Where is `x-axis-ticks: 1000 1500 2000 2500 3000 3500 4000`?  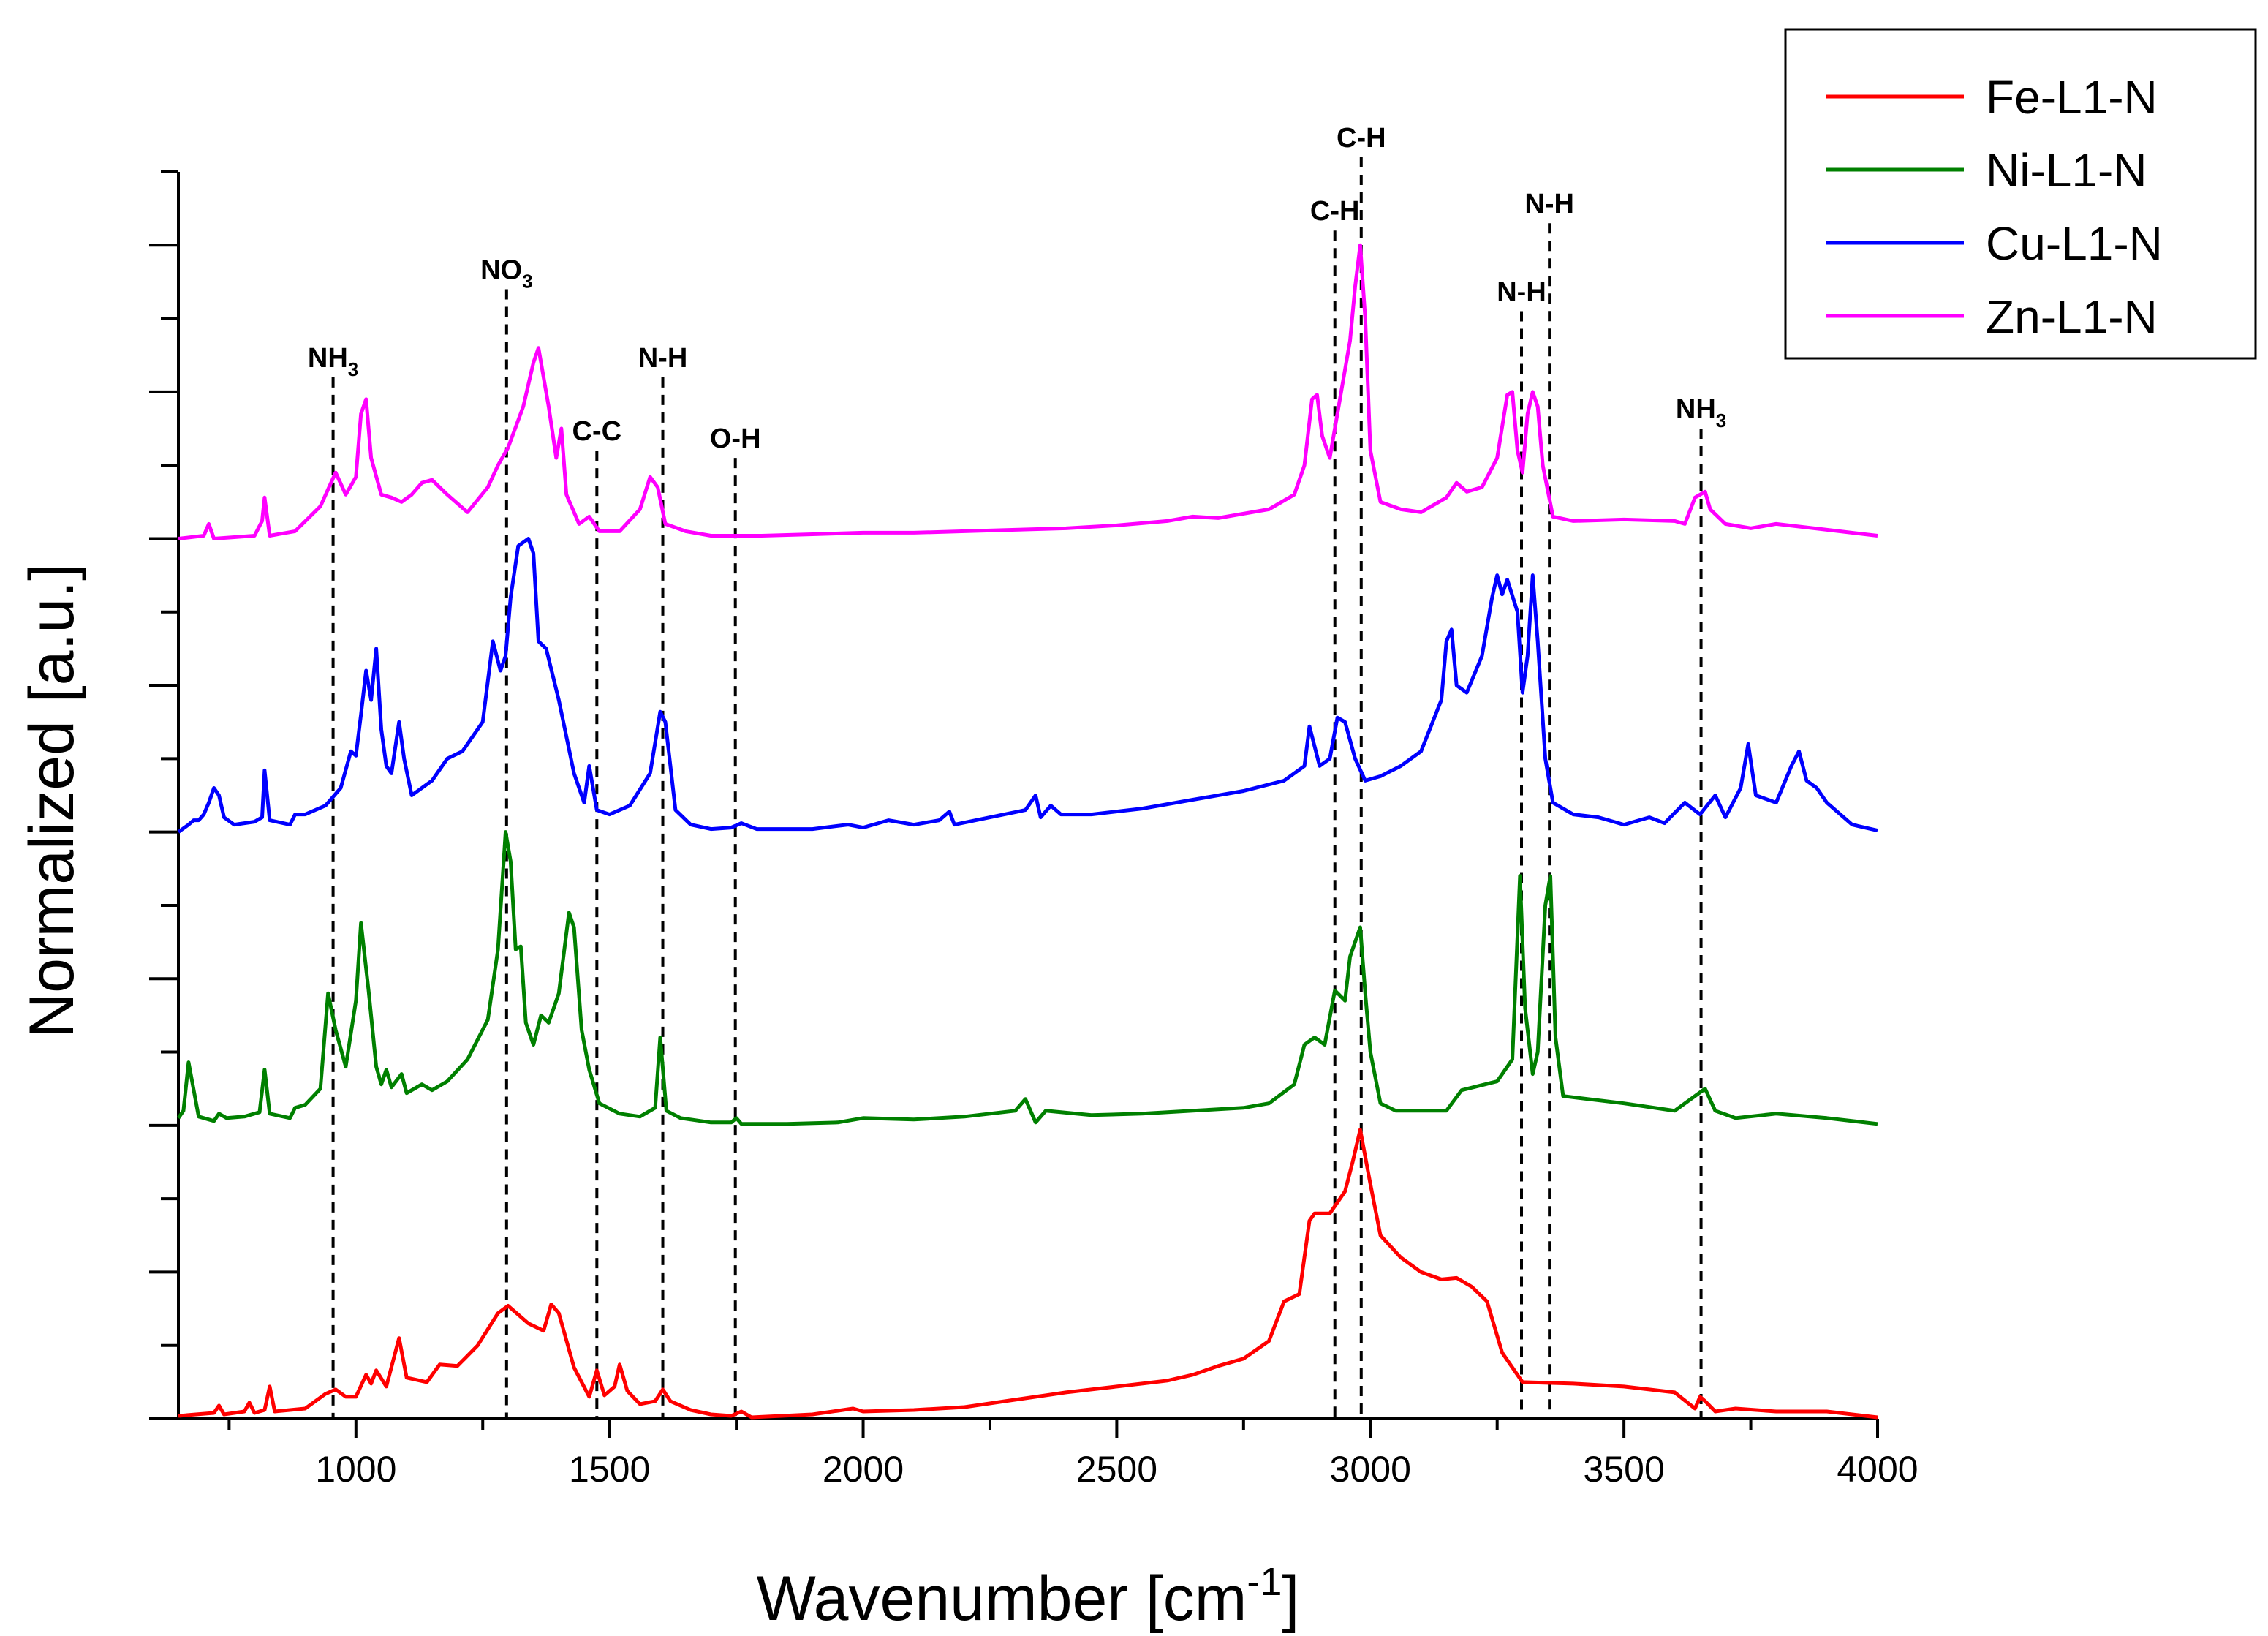
x-axis-ticks: 1000 1500 2000 2500 3000 3500 4000 is located at coordinates (1073, 1454).